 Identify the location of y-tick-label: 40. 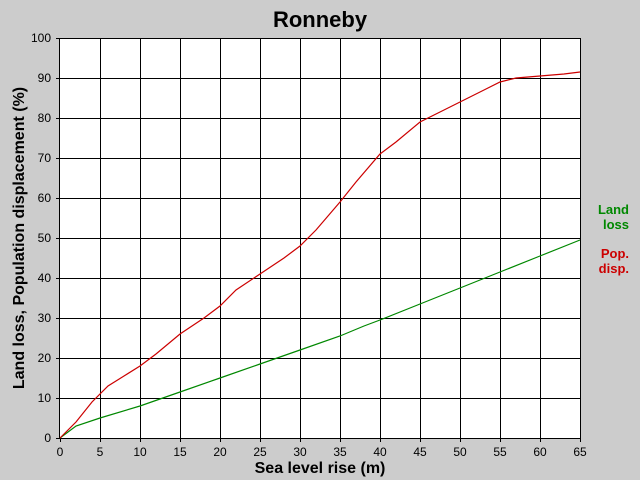
(45, 278).